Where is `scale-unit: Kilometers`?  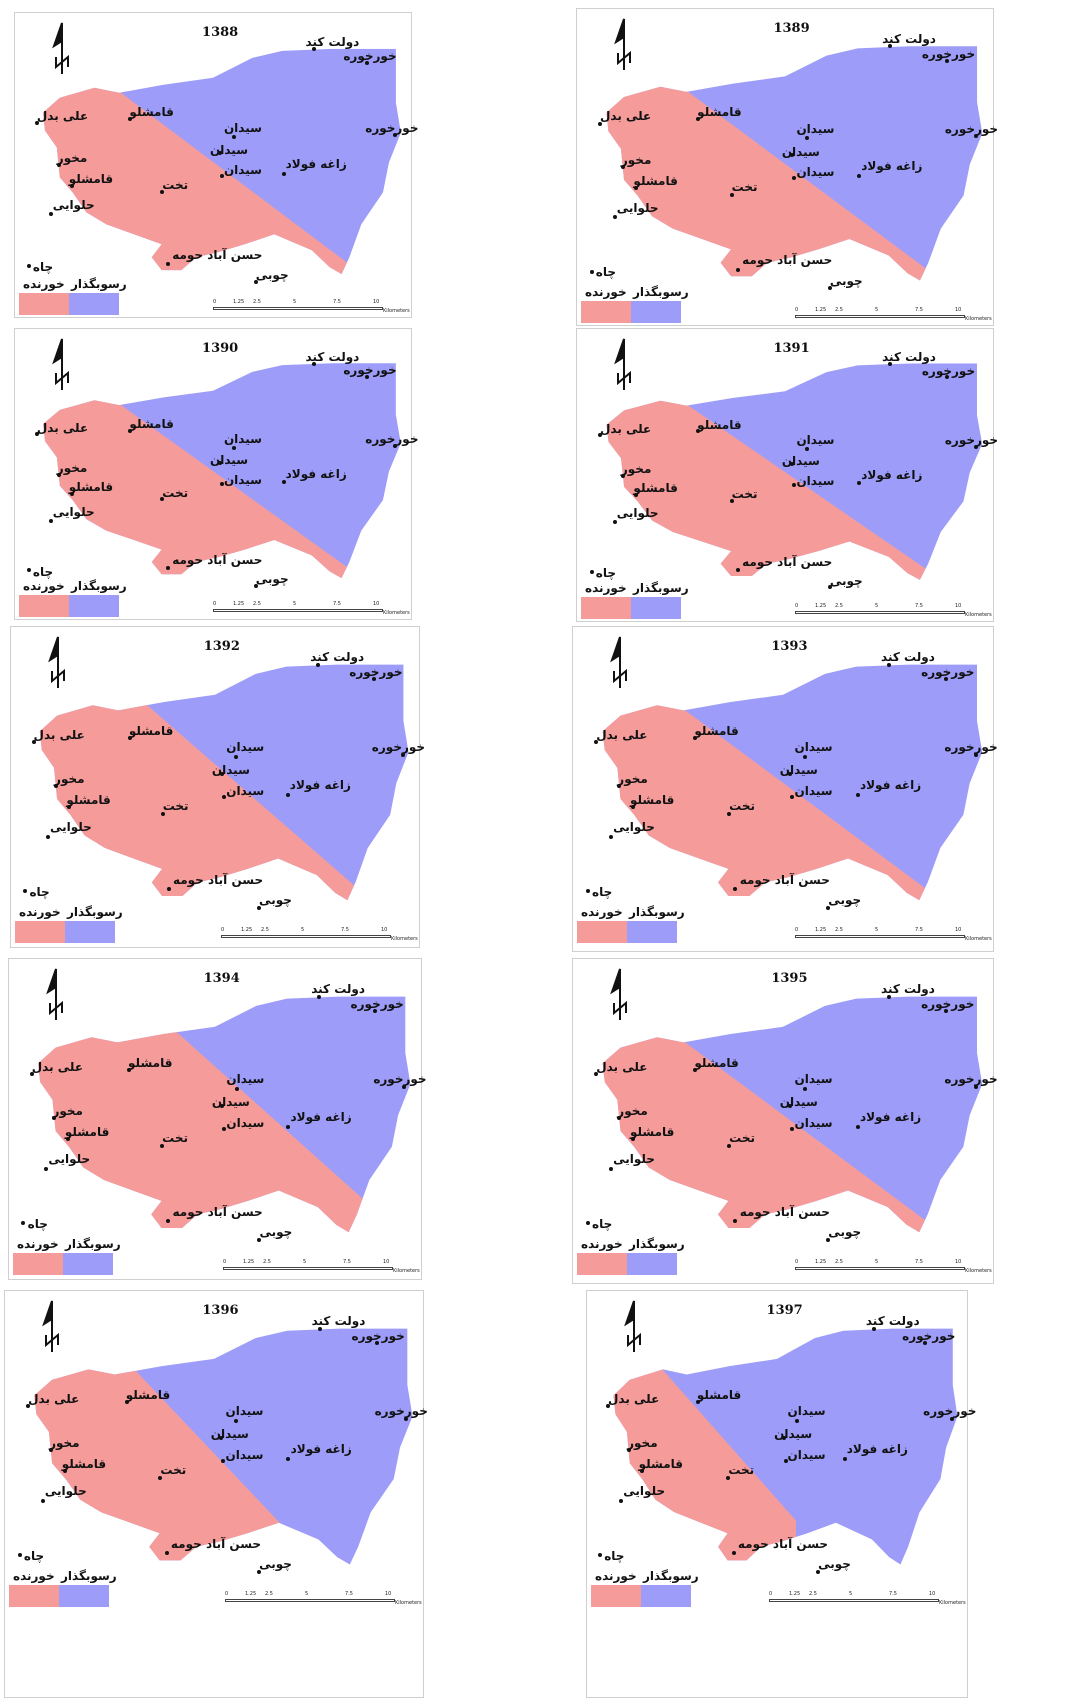
scale-unit: Kilometers is located at coordinates (396, 613).